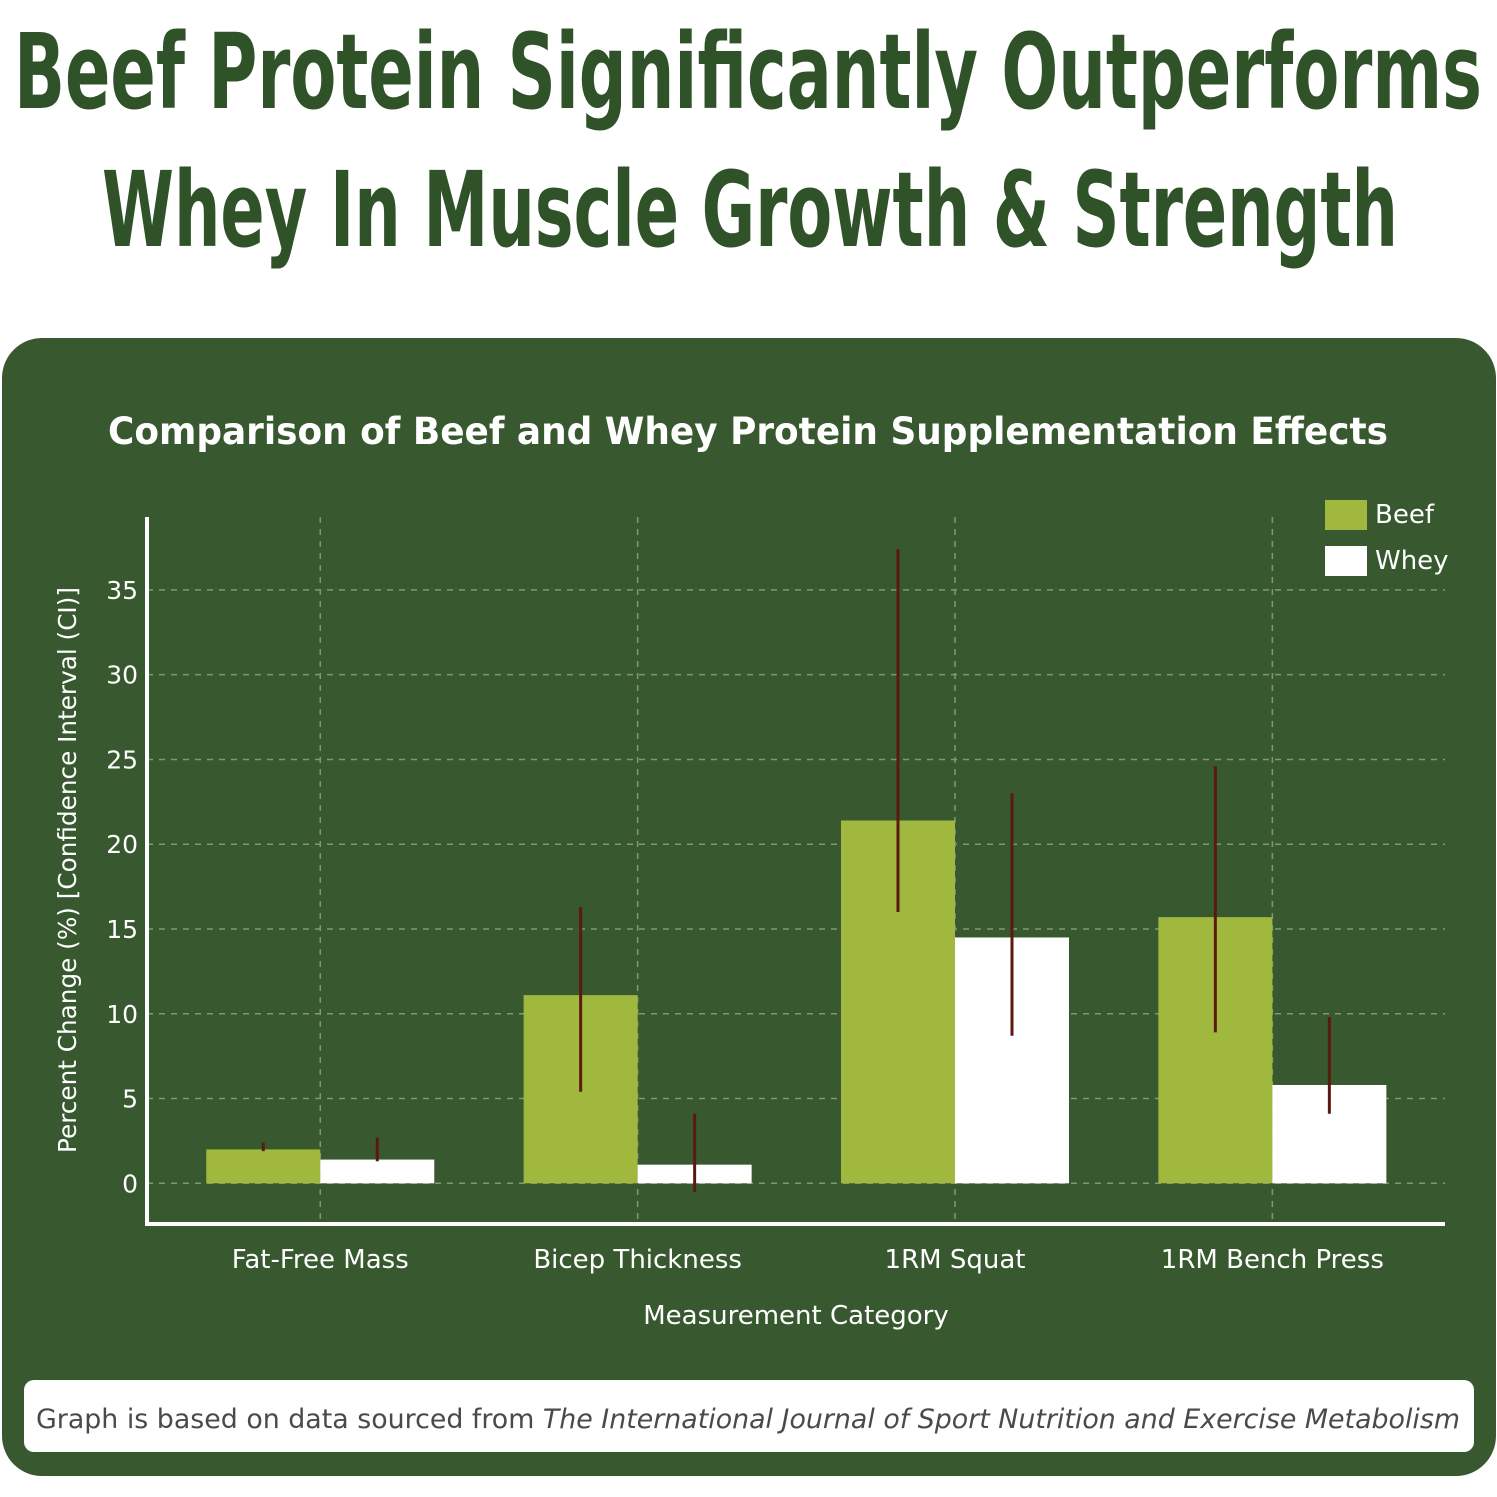  Describe the element at coordinates (122, 759) in the screenshot. I see `y-tick-label: 25` at that location.